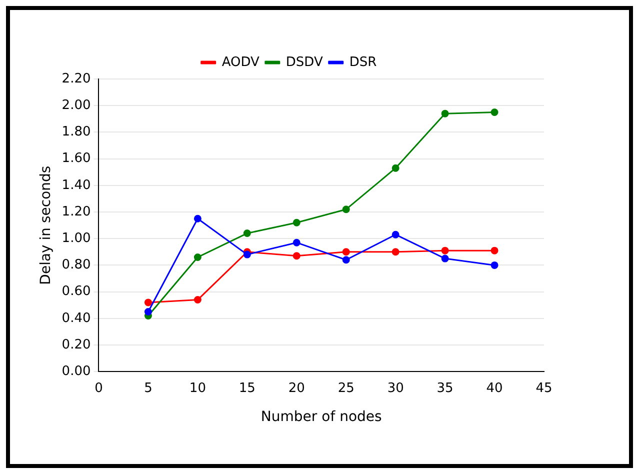 This screenshot has height=474, width=639. I want to click on y-tick-label: 1.80, so click(76, 132).